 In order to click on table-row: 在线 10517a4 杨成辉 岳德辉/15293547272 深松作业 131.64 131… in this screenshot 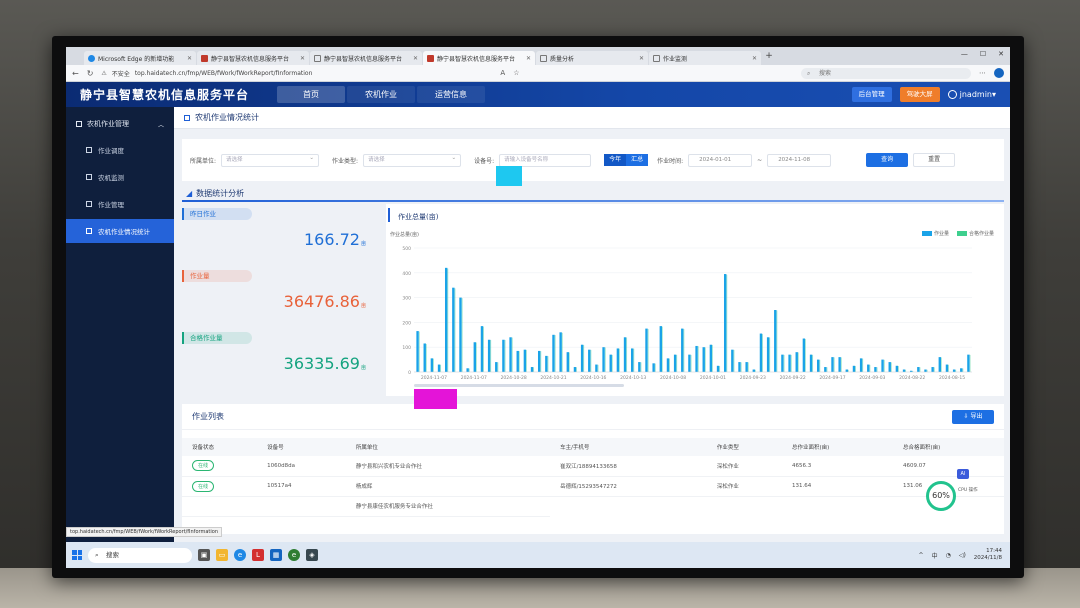, I will do `click(593, 486)`.